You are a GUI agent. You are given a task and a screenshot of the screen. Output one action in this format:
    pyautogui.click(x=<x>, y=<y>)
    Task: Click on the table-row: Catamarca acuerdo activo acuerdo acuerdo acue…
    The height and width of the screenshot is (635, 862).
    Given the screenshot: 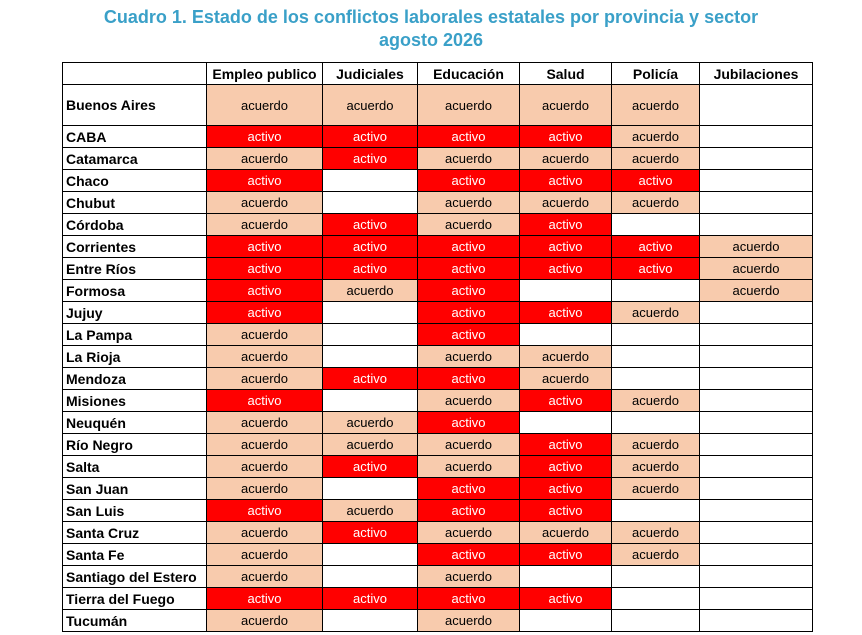 What is the action you would take?
    pyautogui.click(x=437, y=158)
    